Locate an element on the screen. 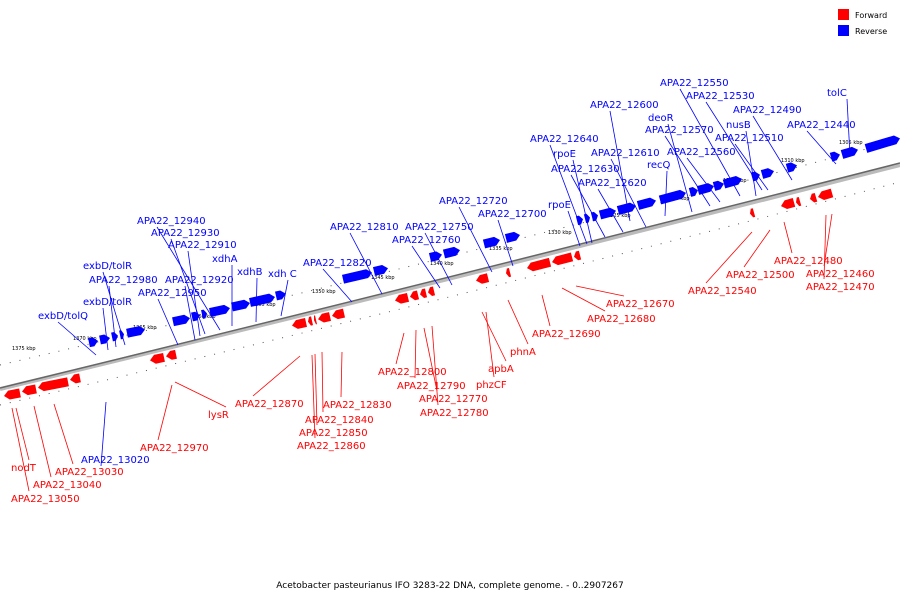 The image size is (900, 600). reverse-gene-label: APA22_12760 is located at coordinates (426, 240).